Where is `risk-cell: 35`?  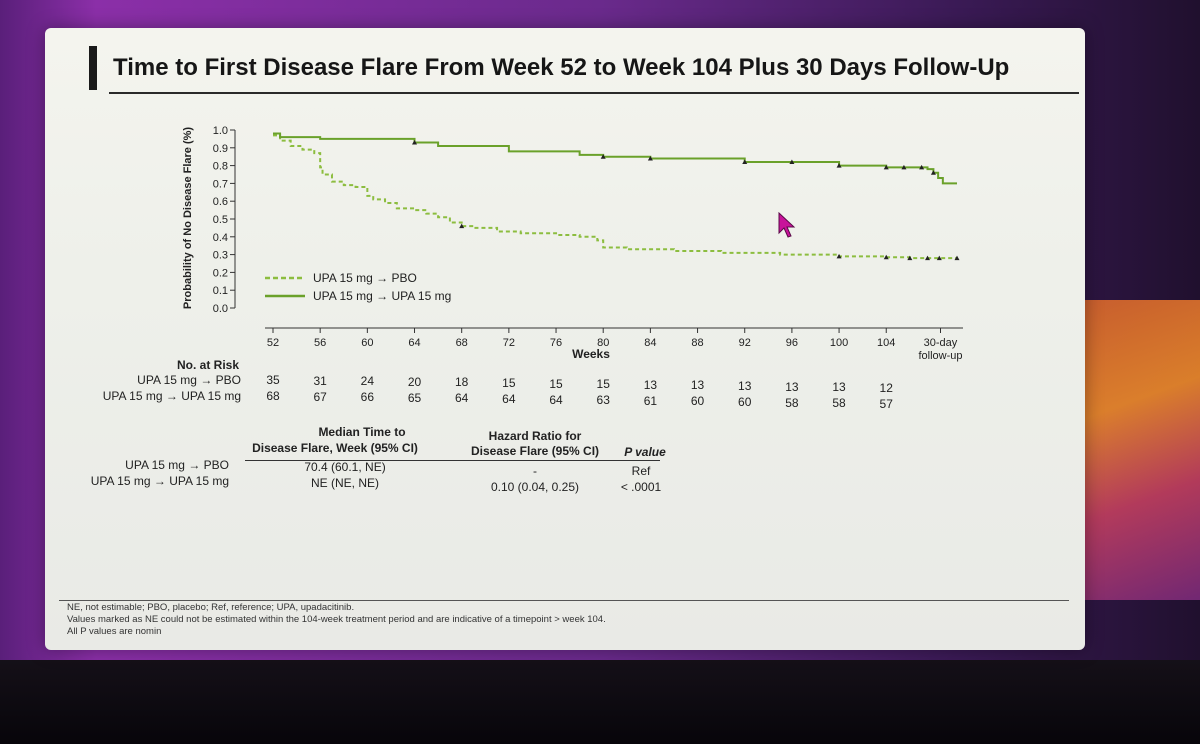 risk-cell: 35 is located at coordinates (273, 380).